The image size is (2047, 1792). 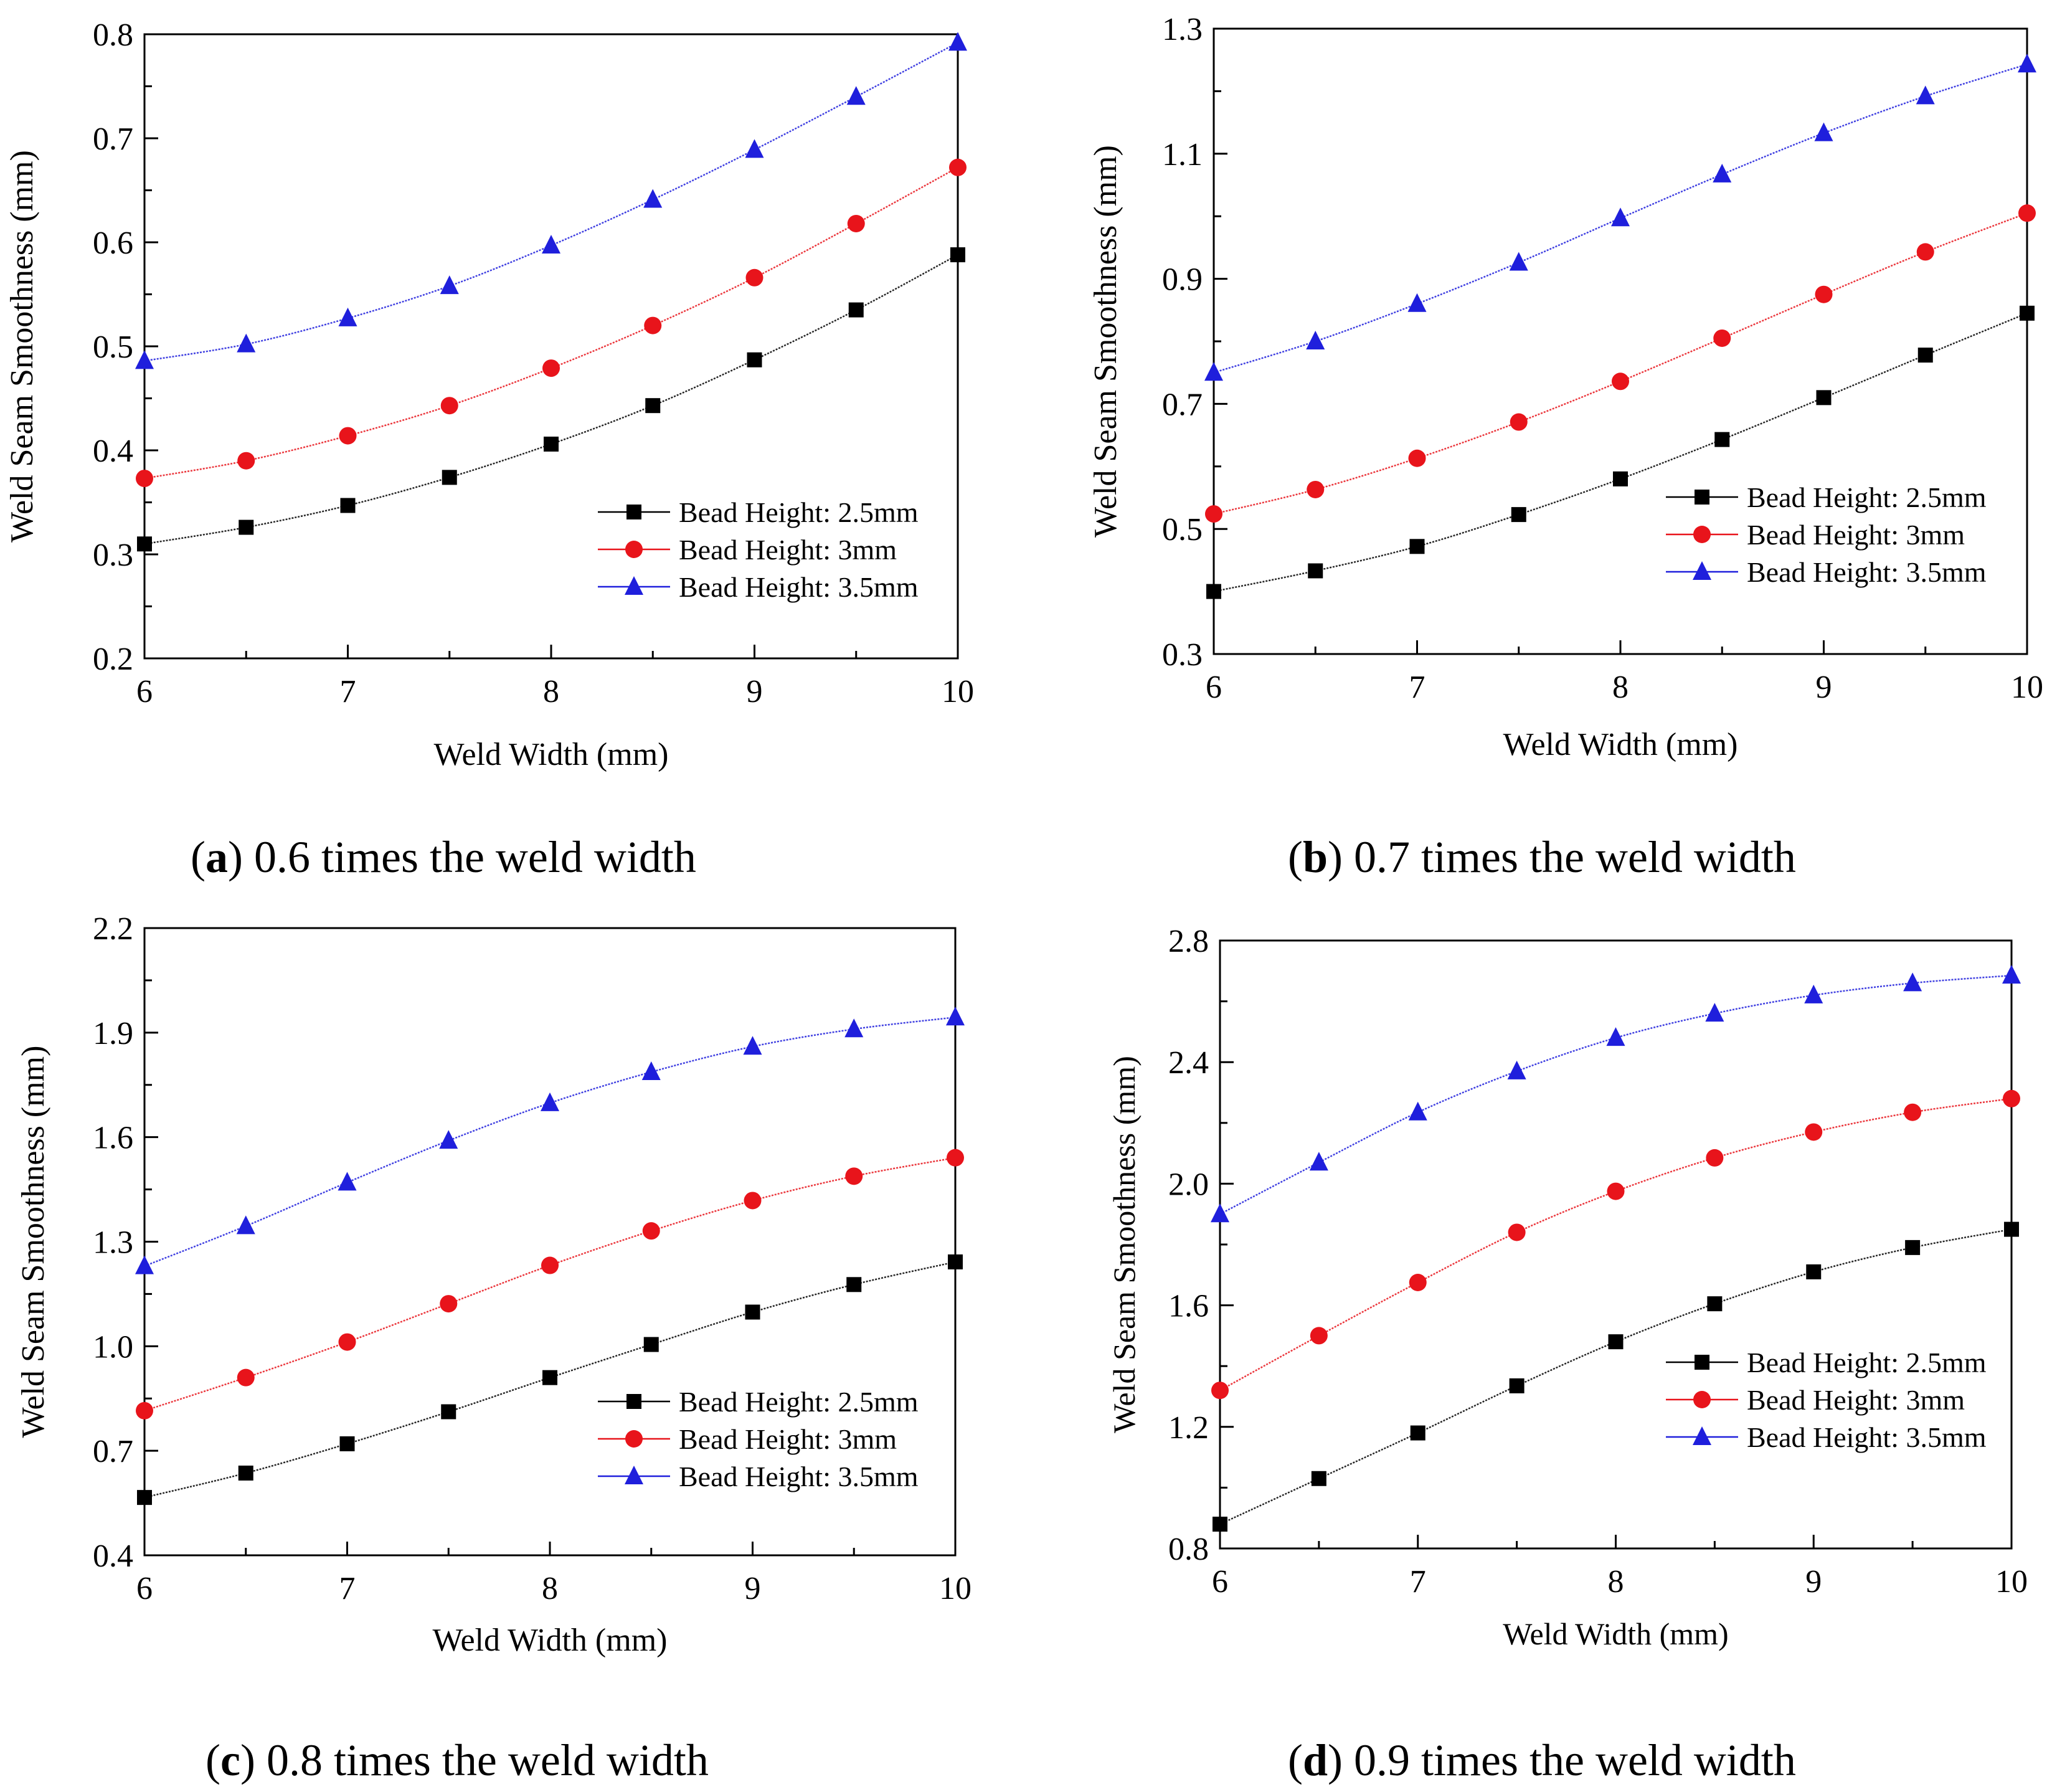 I want to click on y-tick-label: 0.9, so click(x=1182, y=280).